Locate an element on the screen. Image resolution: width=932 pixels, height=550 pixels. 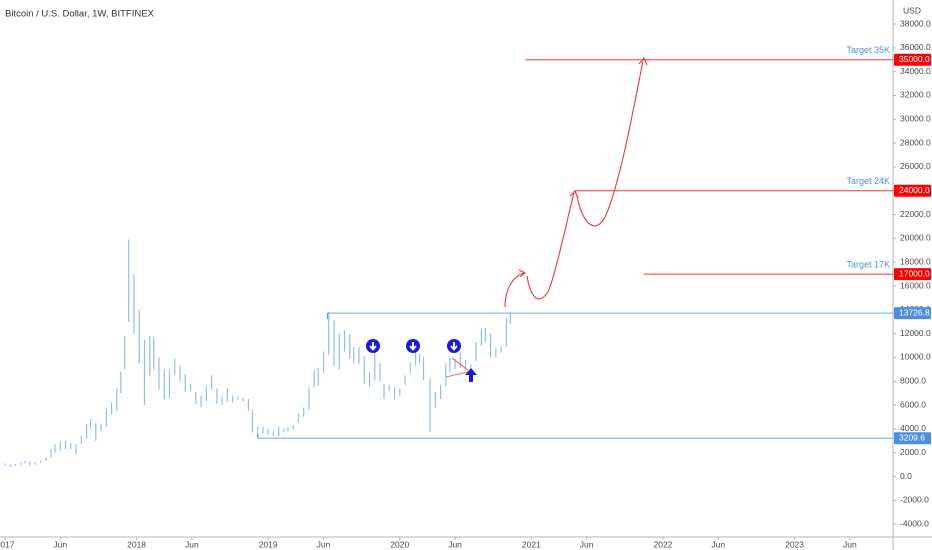
y-tick-label: -4000.0 is located at coordinates (914, 523).